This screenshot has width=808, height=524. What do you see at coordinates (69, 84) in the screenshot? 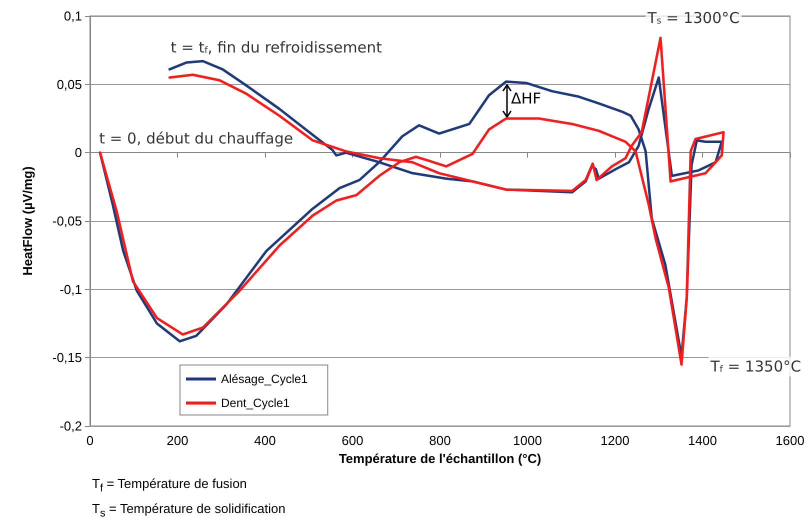
I see `y-tick-label: 0,05` at bounding box center [69, 84].